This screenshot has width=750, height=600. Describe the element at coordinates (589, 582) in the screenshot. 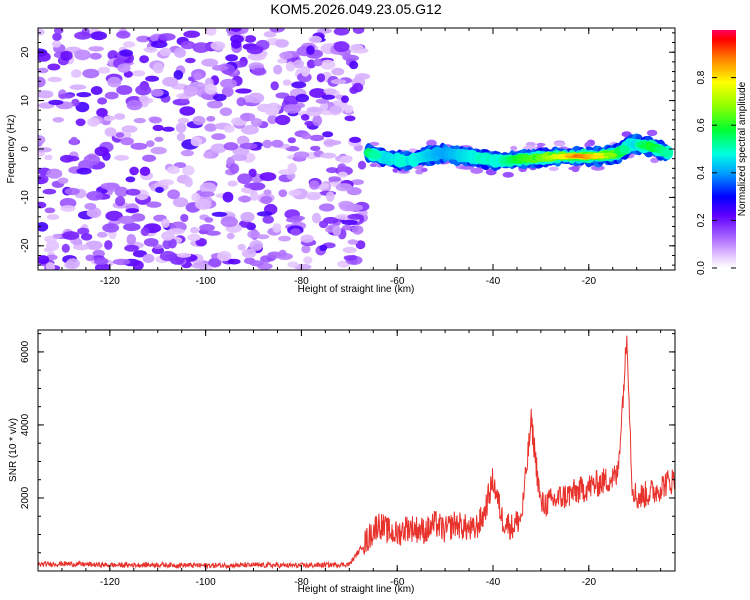

I see `snr-x-tick-label: -20` at that location.